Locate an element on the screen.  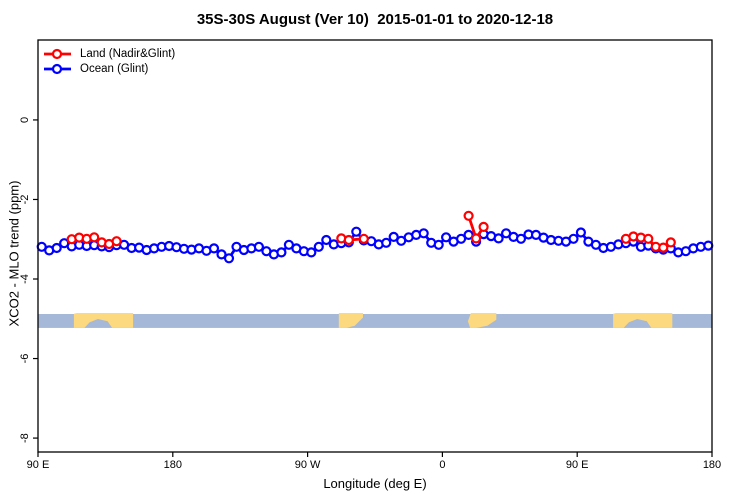
legend: Land (Nadir&Glint) Ocean (Glint) is located at coordinates (109, 61).